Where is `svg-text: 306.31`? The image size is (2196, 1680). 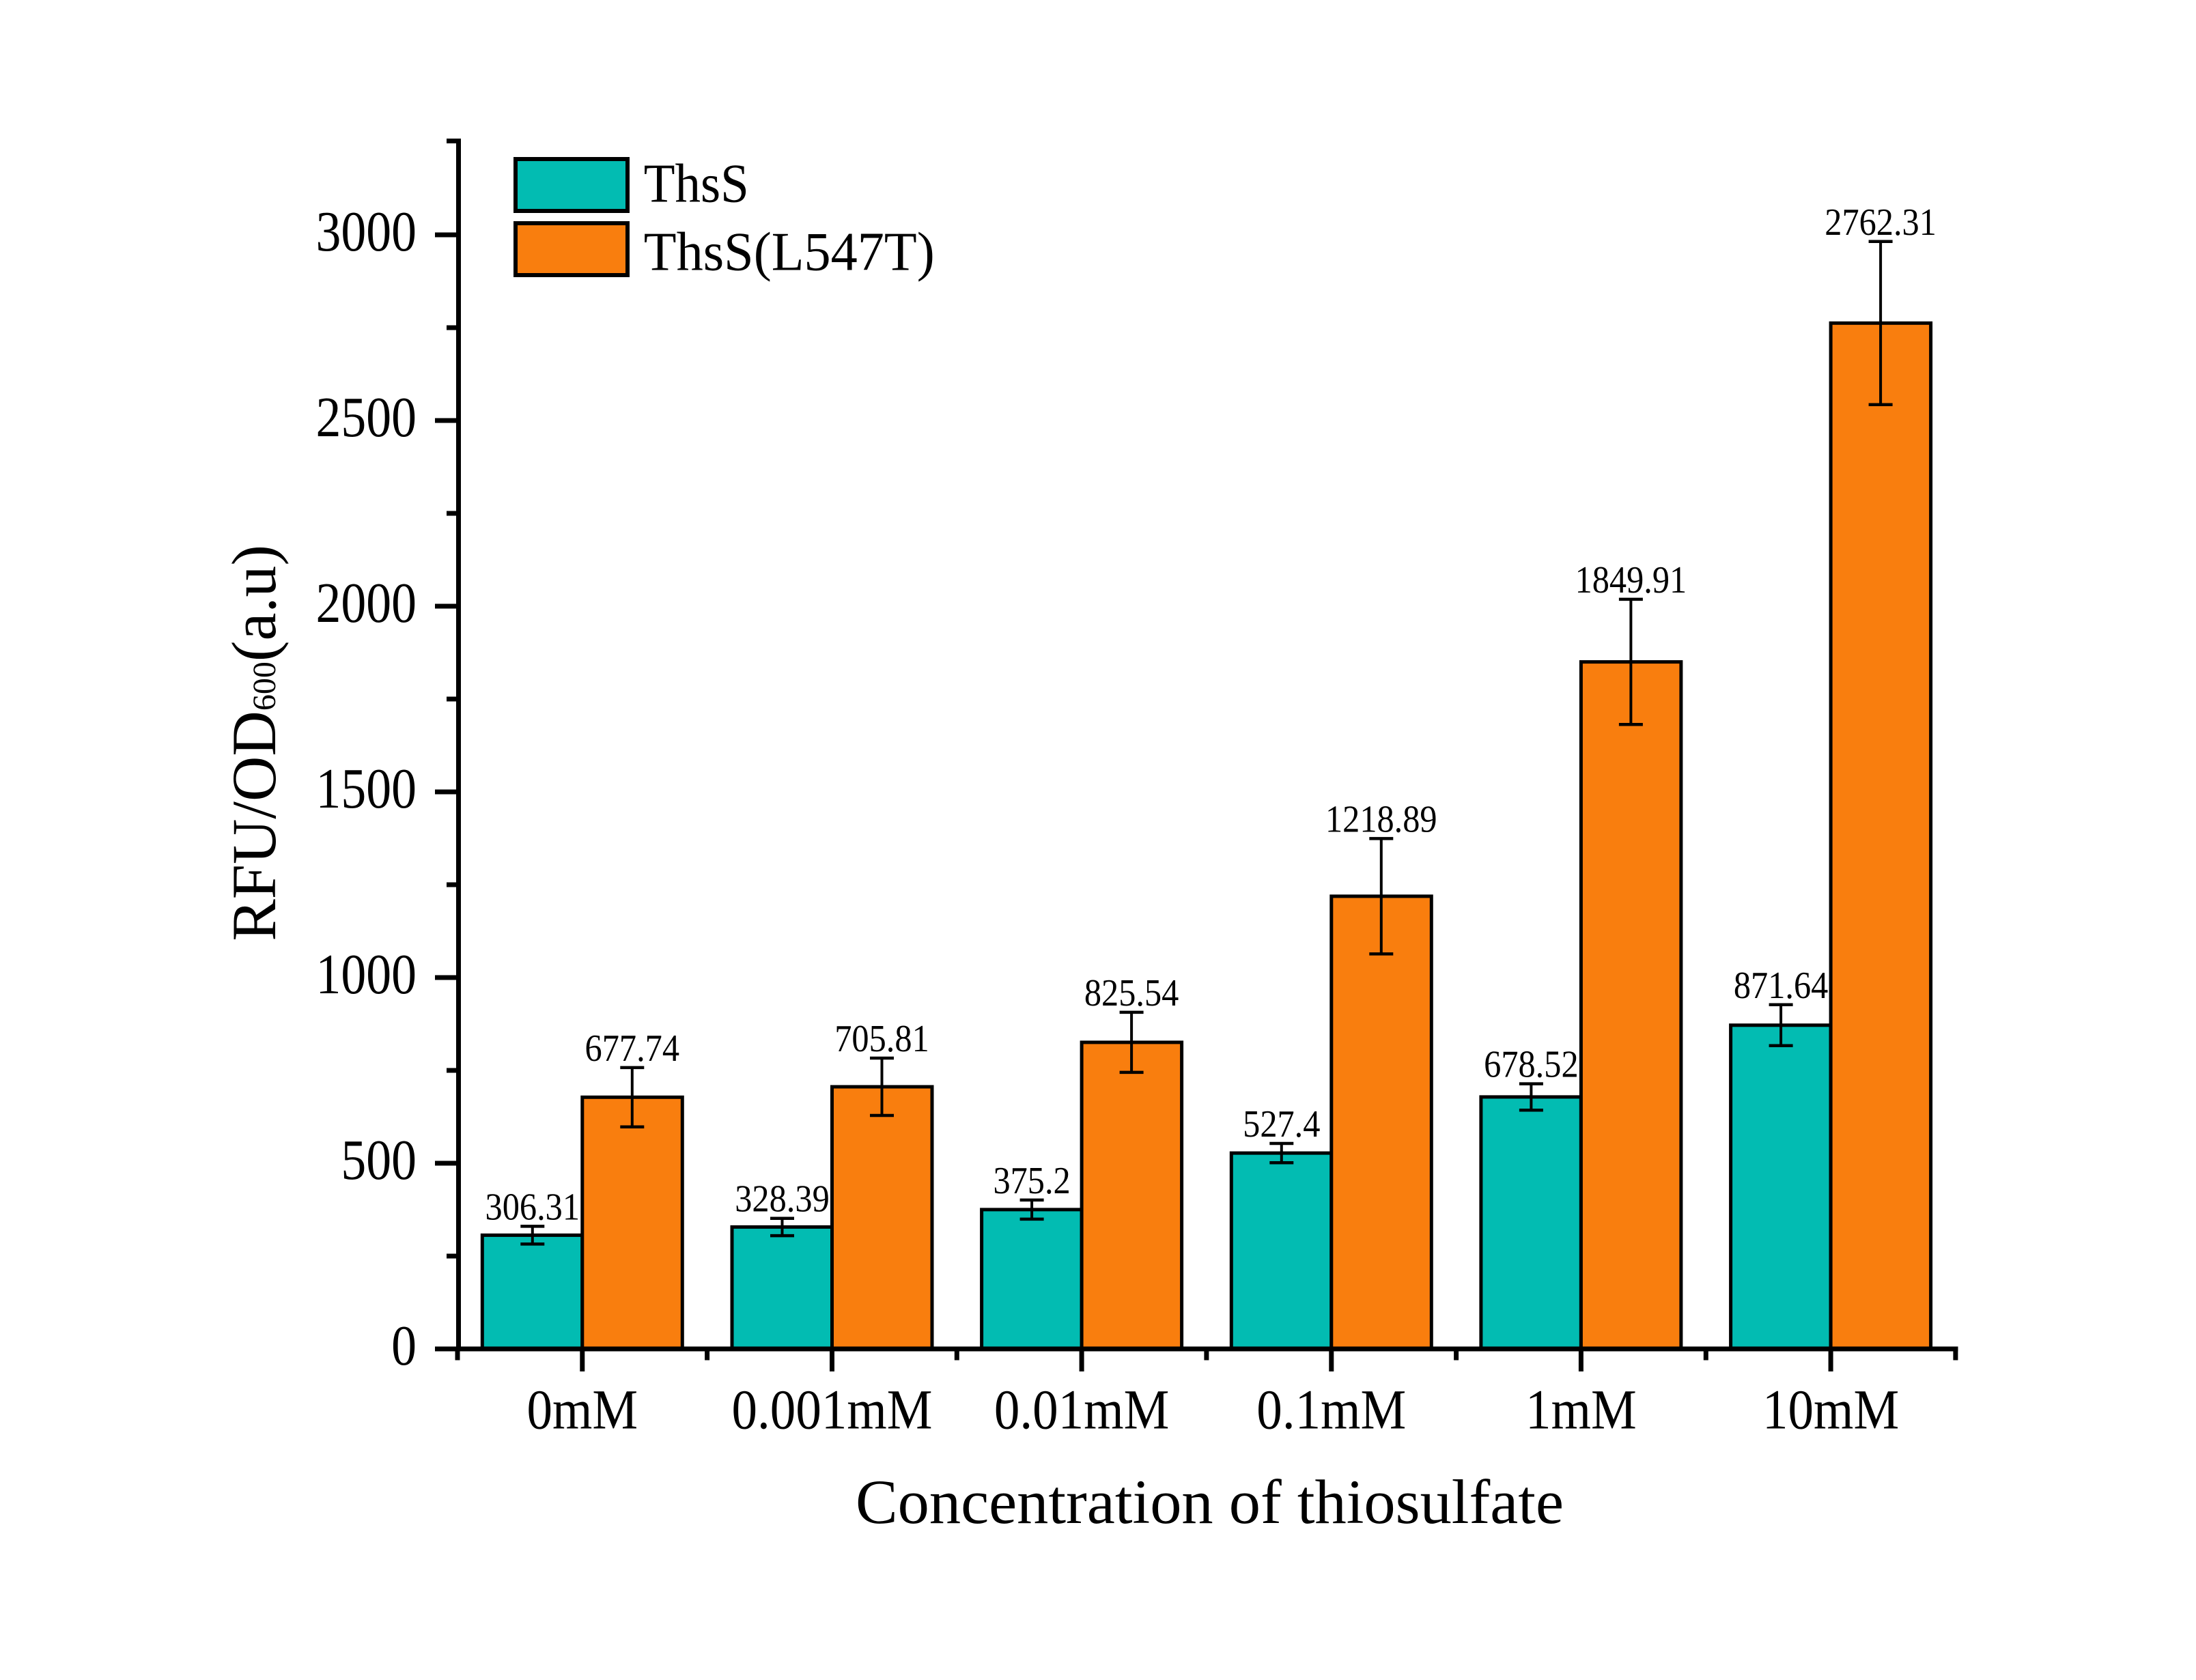
svg-text: 306.31 is located at coordinates (532, 1207).